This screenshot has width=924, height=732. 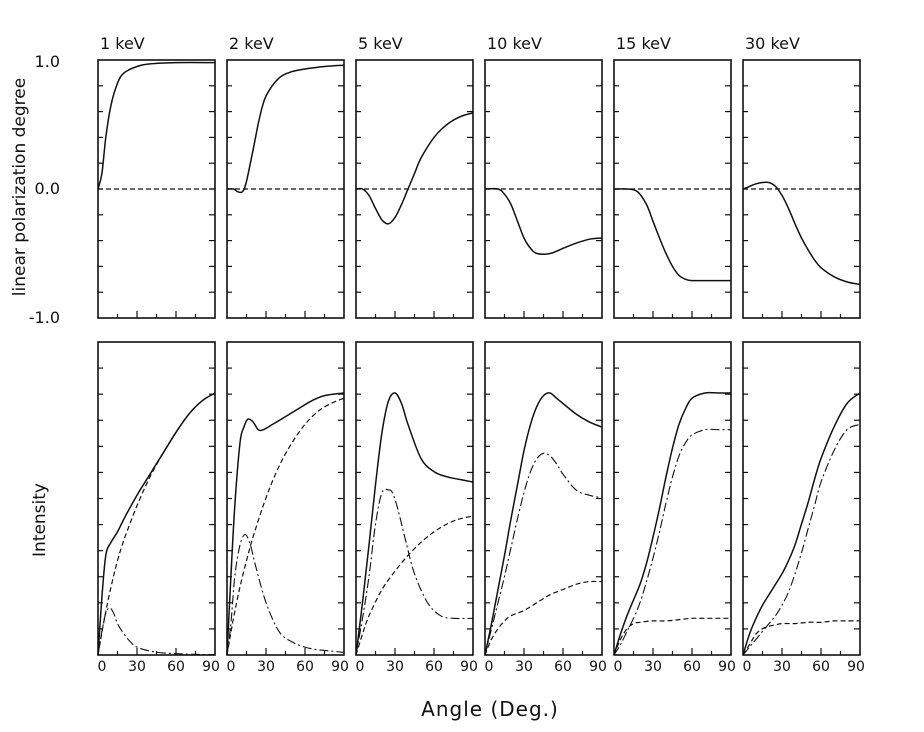 I want to click on panel-title: 5 keV, so click(x=380, y=43).